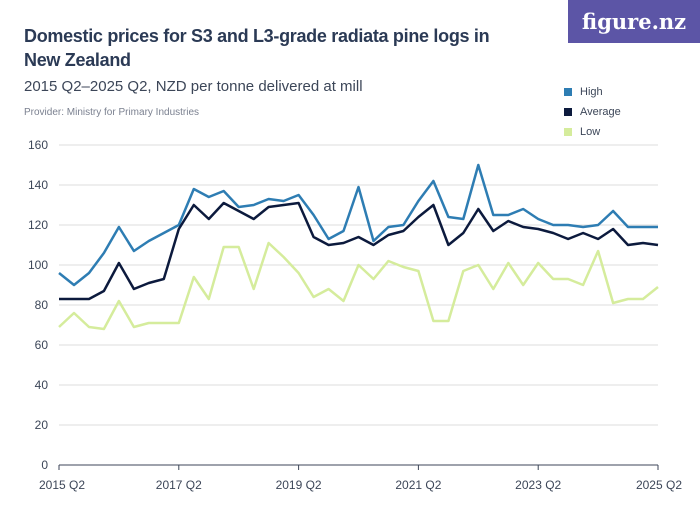 The image size is (700, 525). Describe the element at coordinates (358, 286) in the screenshot. I see `series-line-low` at that location.